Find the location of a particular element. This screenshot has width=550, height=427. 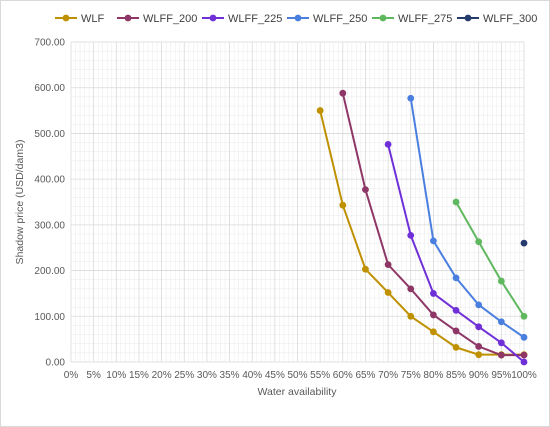

y-axis-title: Shadow price (USD/dam3) is located at coordinates (20, 202).